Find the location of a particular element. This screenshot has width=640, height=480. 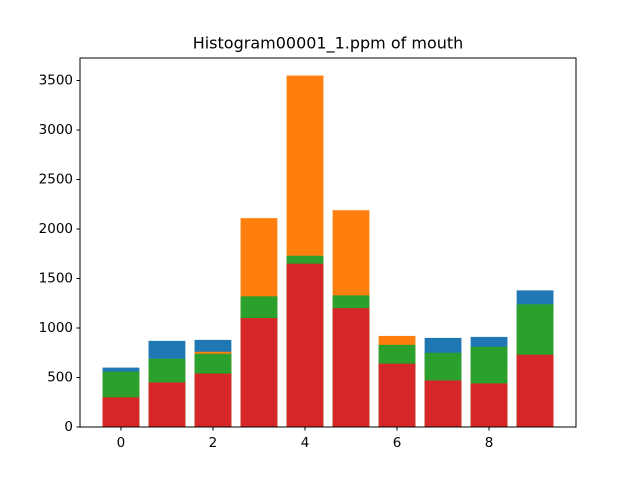

x-tick-label: 8 is located at coordinates (489, 443).